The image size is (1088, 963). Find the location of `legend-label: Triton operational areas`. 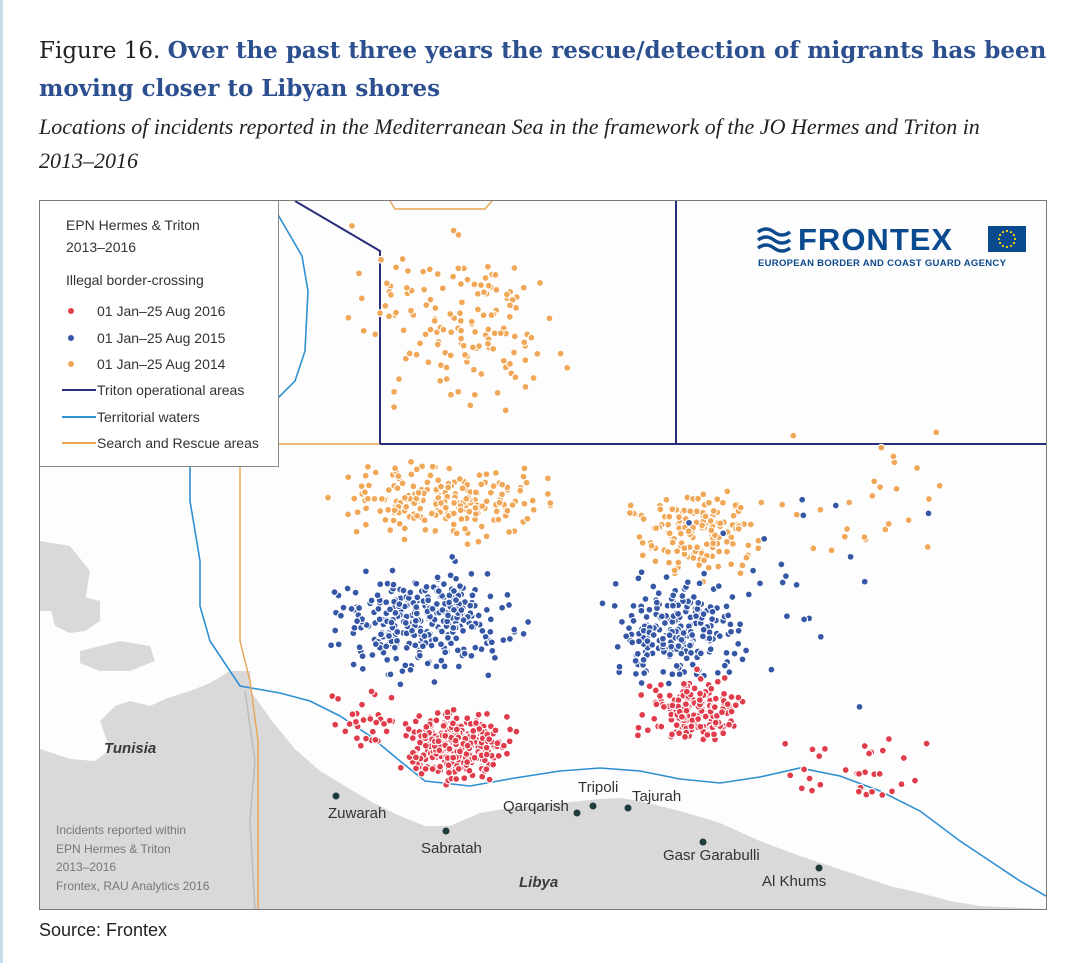

legend-label: Triton operational areas is located at coordinates (171, 390).